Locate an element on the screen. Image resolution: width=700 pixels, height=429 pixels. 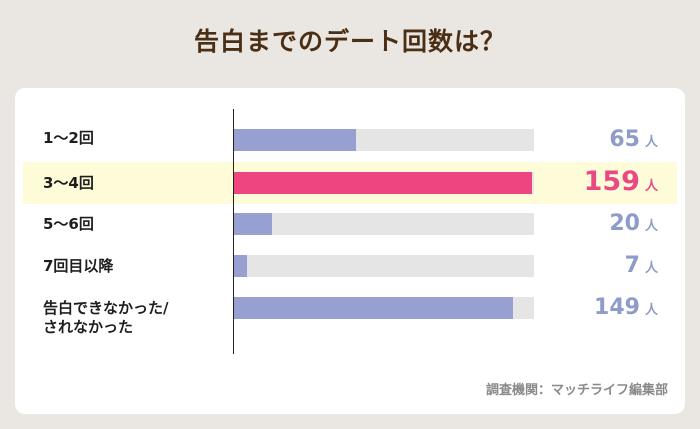
value-label: 20 人 is located at coordinates (633, 223).